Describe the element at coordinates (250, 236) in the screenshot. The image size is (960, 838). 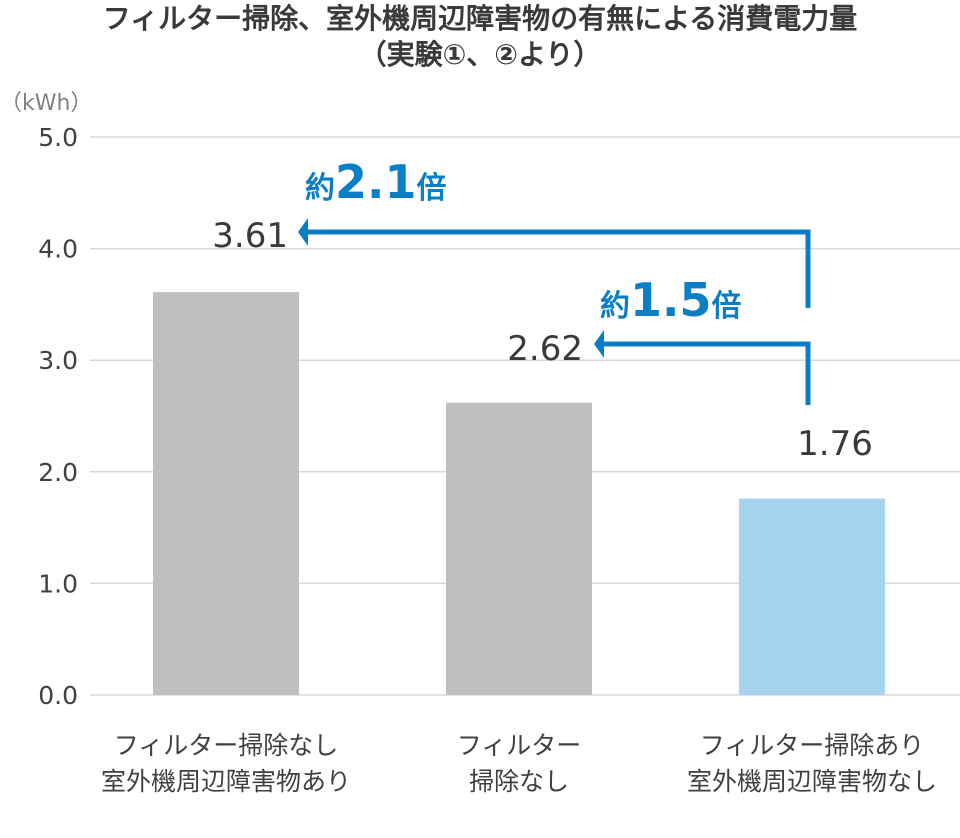
I see `data-label: 3.61` at that location.